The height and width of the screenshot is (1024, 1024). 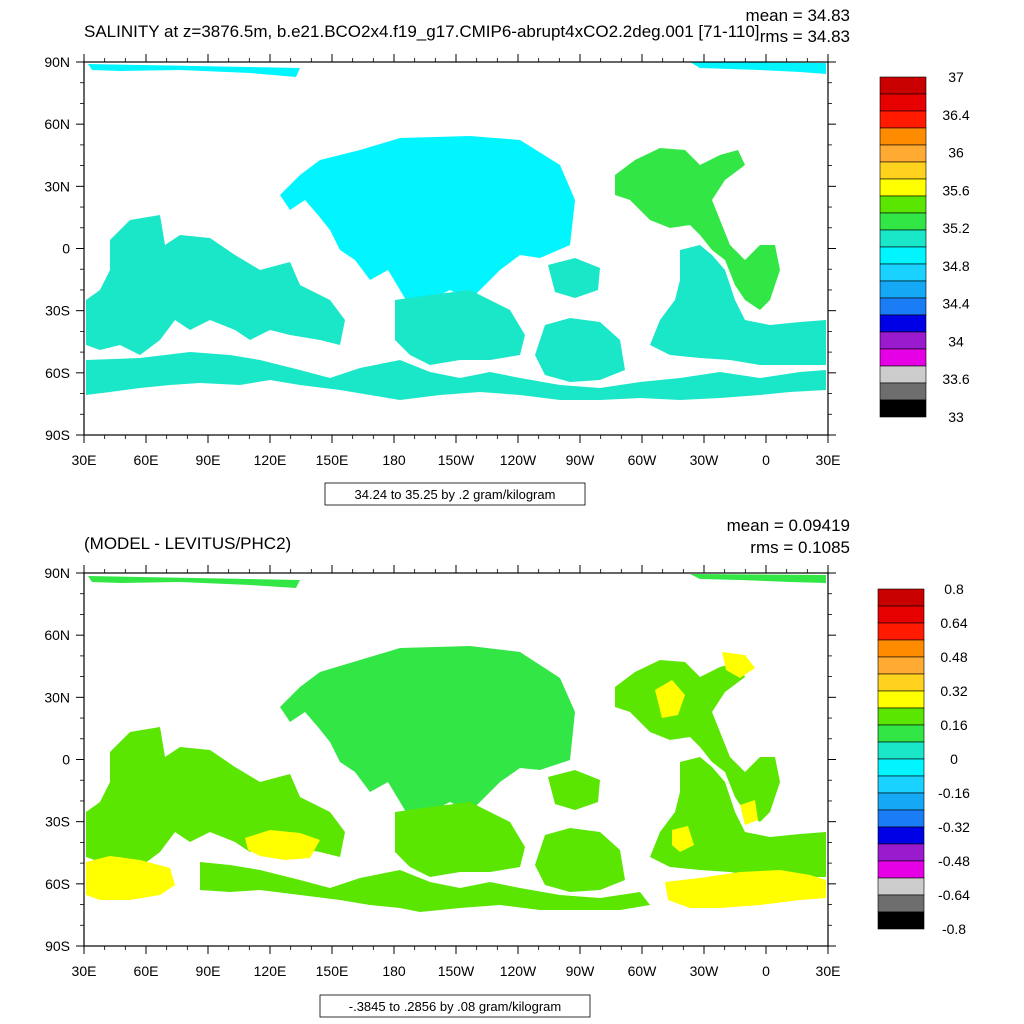 What do you see at coordinates (954, 759) in the screenshot?
I see `colorbar-label: 0` at bounding box center [954, 759].